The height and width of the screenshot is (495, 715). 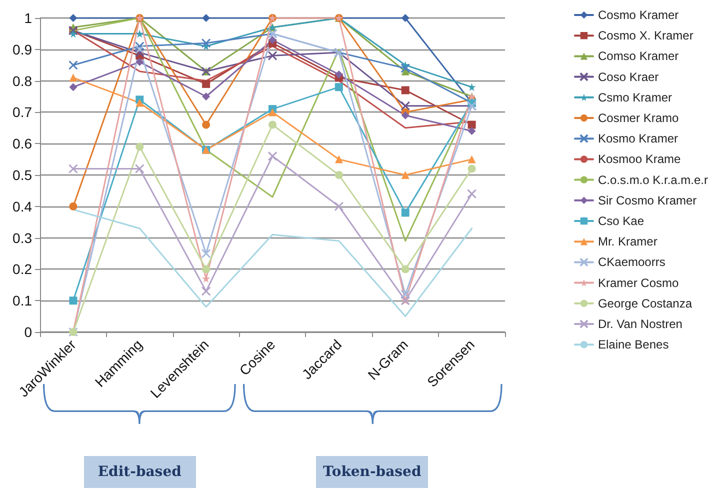 I want to click on y-tick-label: 0.7, so click(x=22, y=112).